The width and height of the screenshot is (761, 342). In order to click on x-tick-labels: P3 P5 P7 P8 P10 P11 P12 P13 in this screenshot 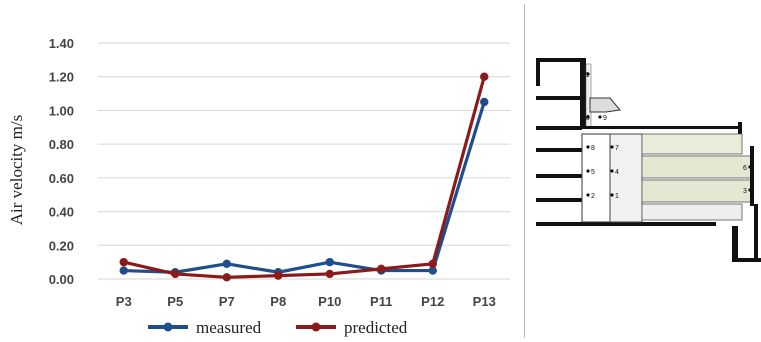, I will do `click(306, 301)`.